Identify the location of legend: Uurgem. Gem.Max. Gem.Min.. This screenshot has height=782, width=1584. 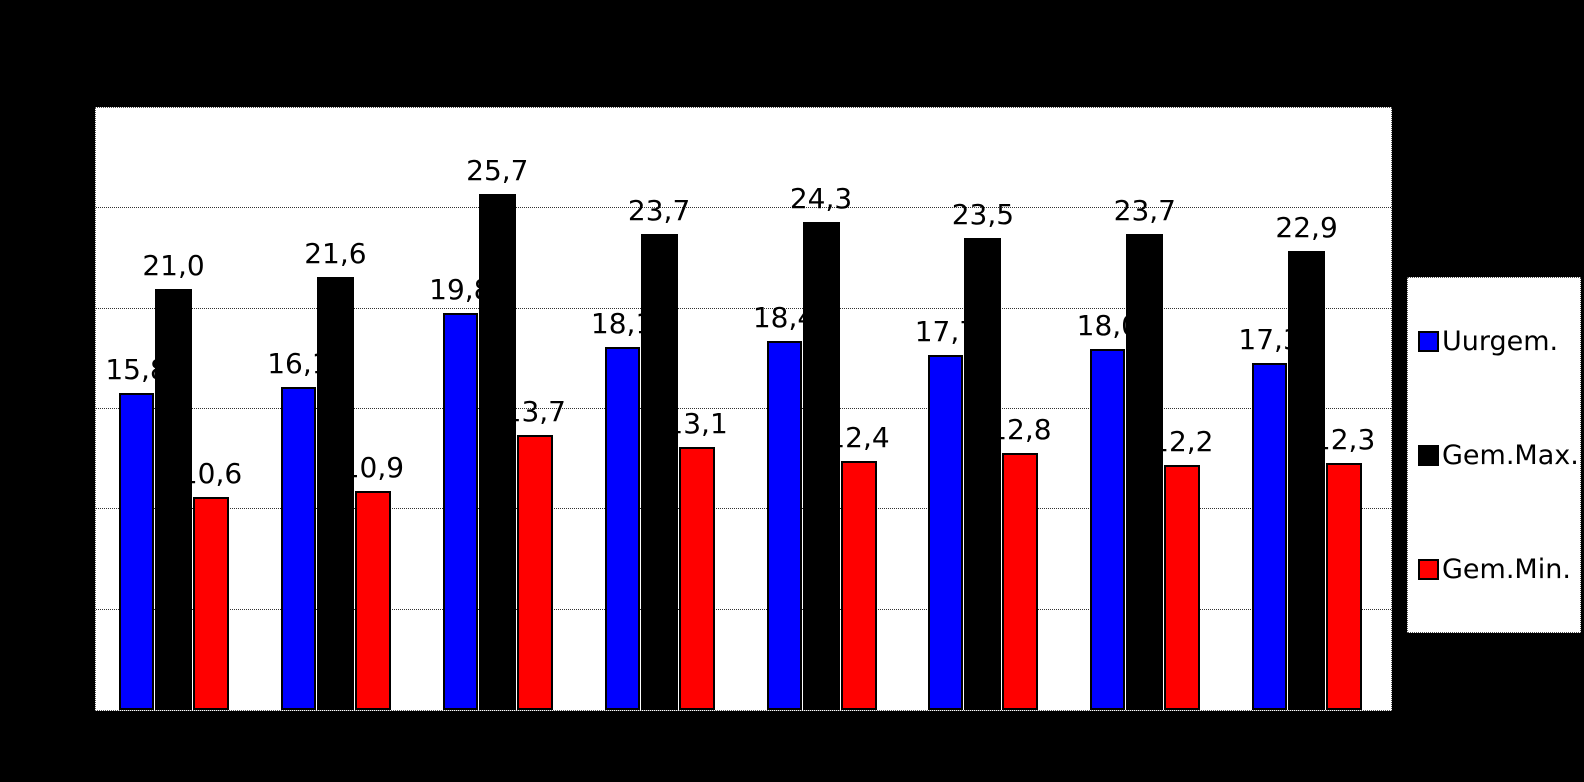
(1494, 455).